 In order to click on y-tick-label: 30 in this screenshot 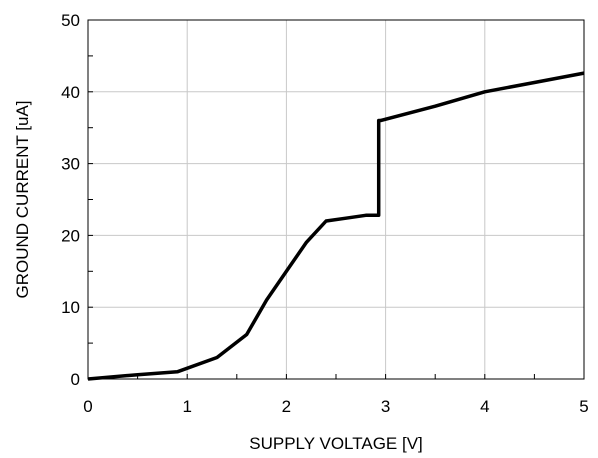, I will do `click(70, 164)`.